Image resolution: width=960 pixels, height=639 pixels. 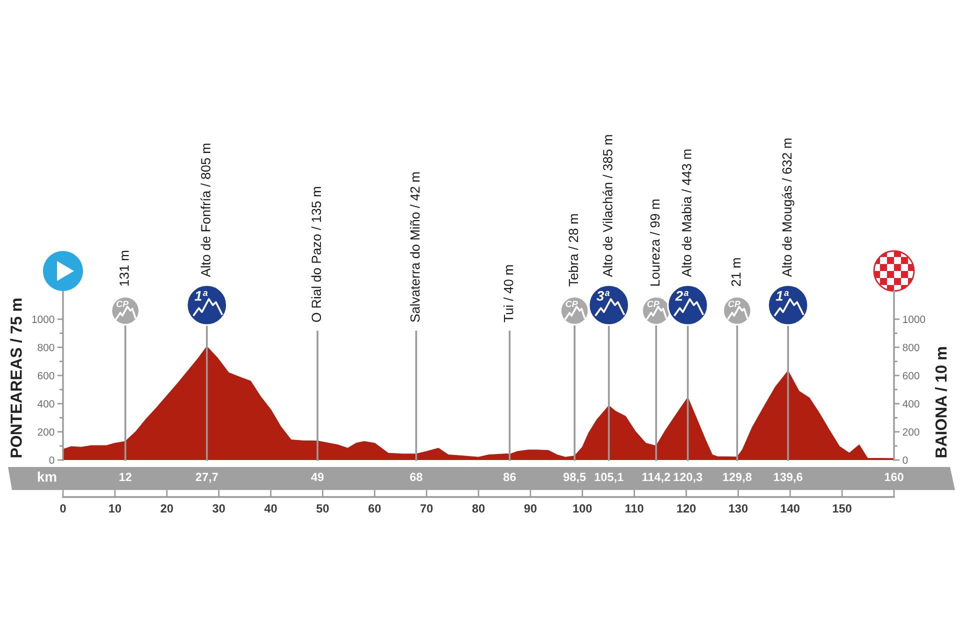 I want to click on x-tick-label: 0, so click(x=63, y=508).